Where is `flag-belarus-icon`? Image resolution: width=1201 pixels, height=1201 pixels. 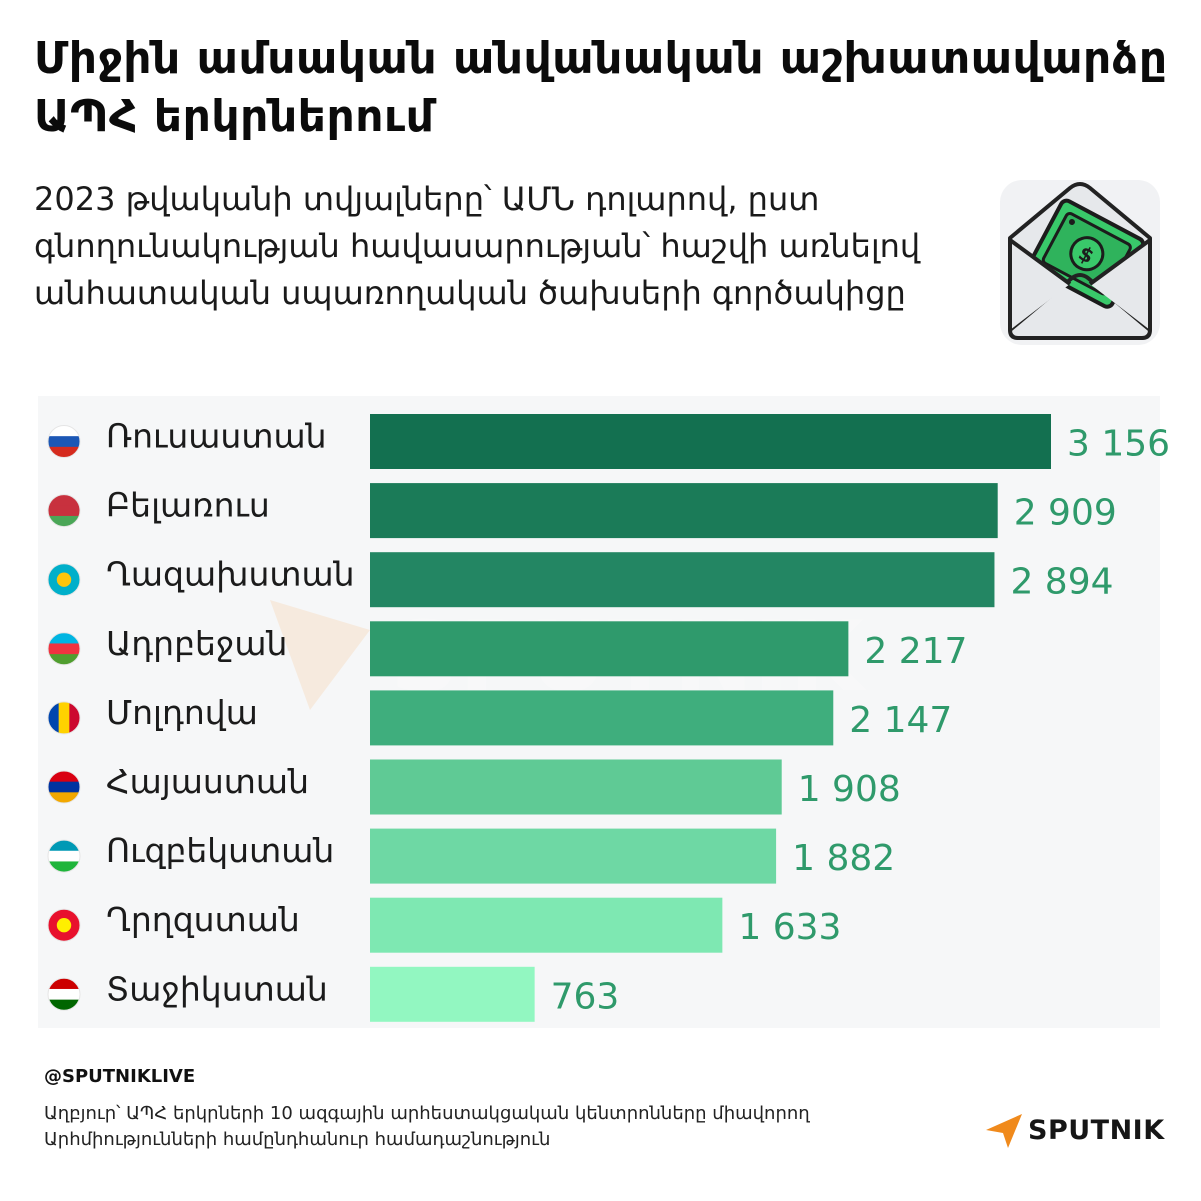 flag-belarus-icon is located at coordinates (64, 511).